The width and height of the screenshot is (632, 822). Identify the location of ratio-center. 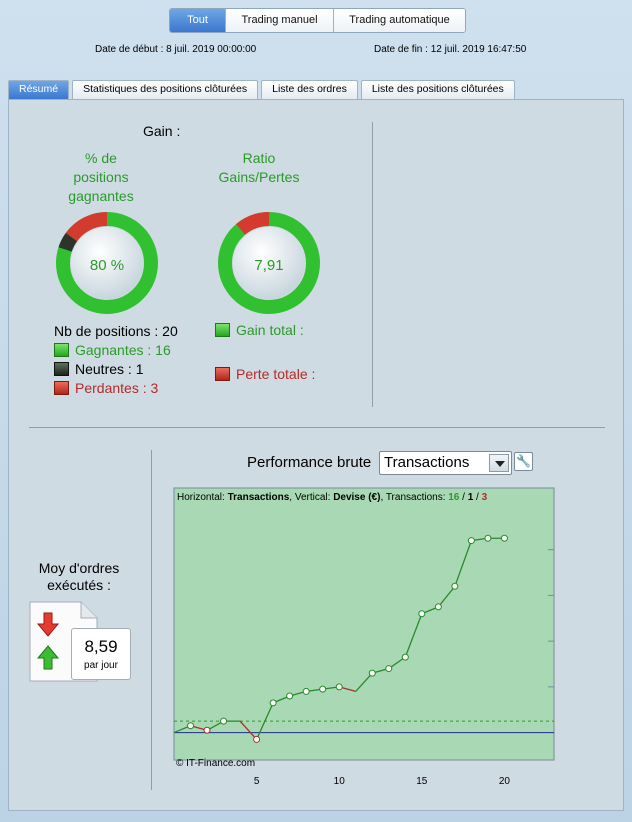
(269, 263).